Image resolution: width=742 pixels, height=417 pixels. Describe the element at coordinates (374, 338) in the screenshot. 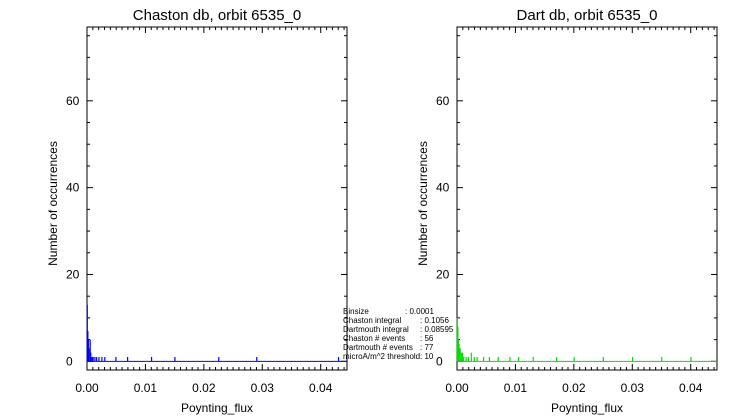

I see `stats-label: Chaston # events` at that location.